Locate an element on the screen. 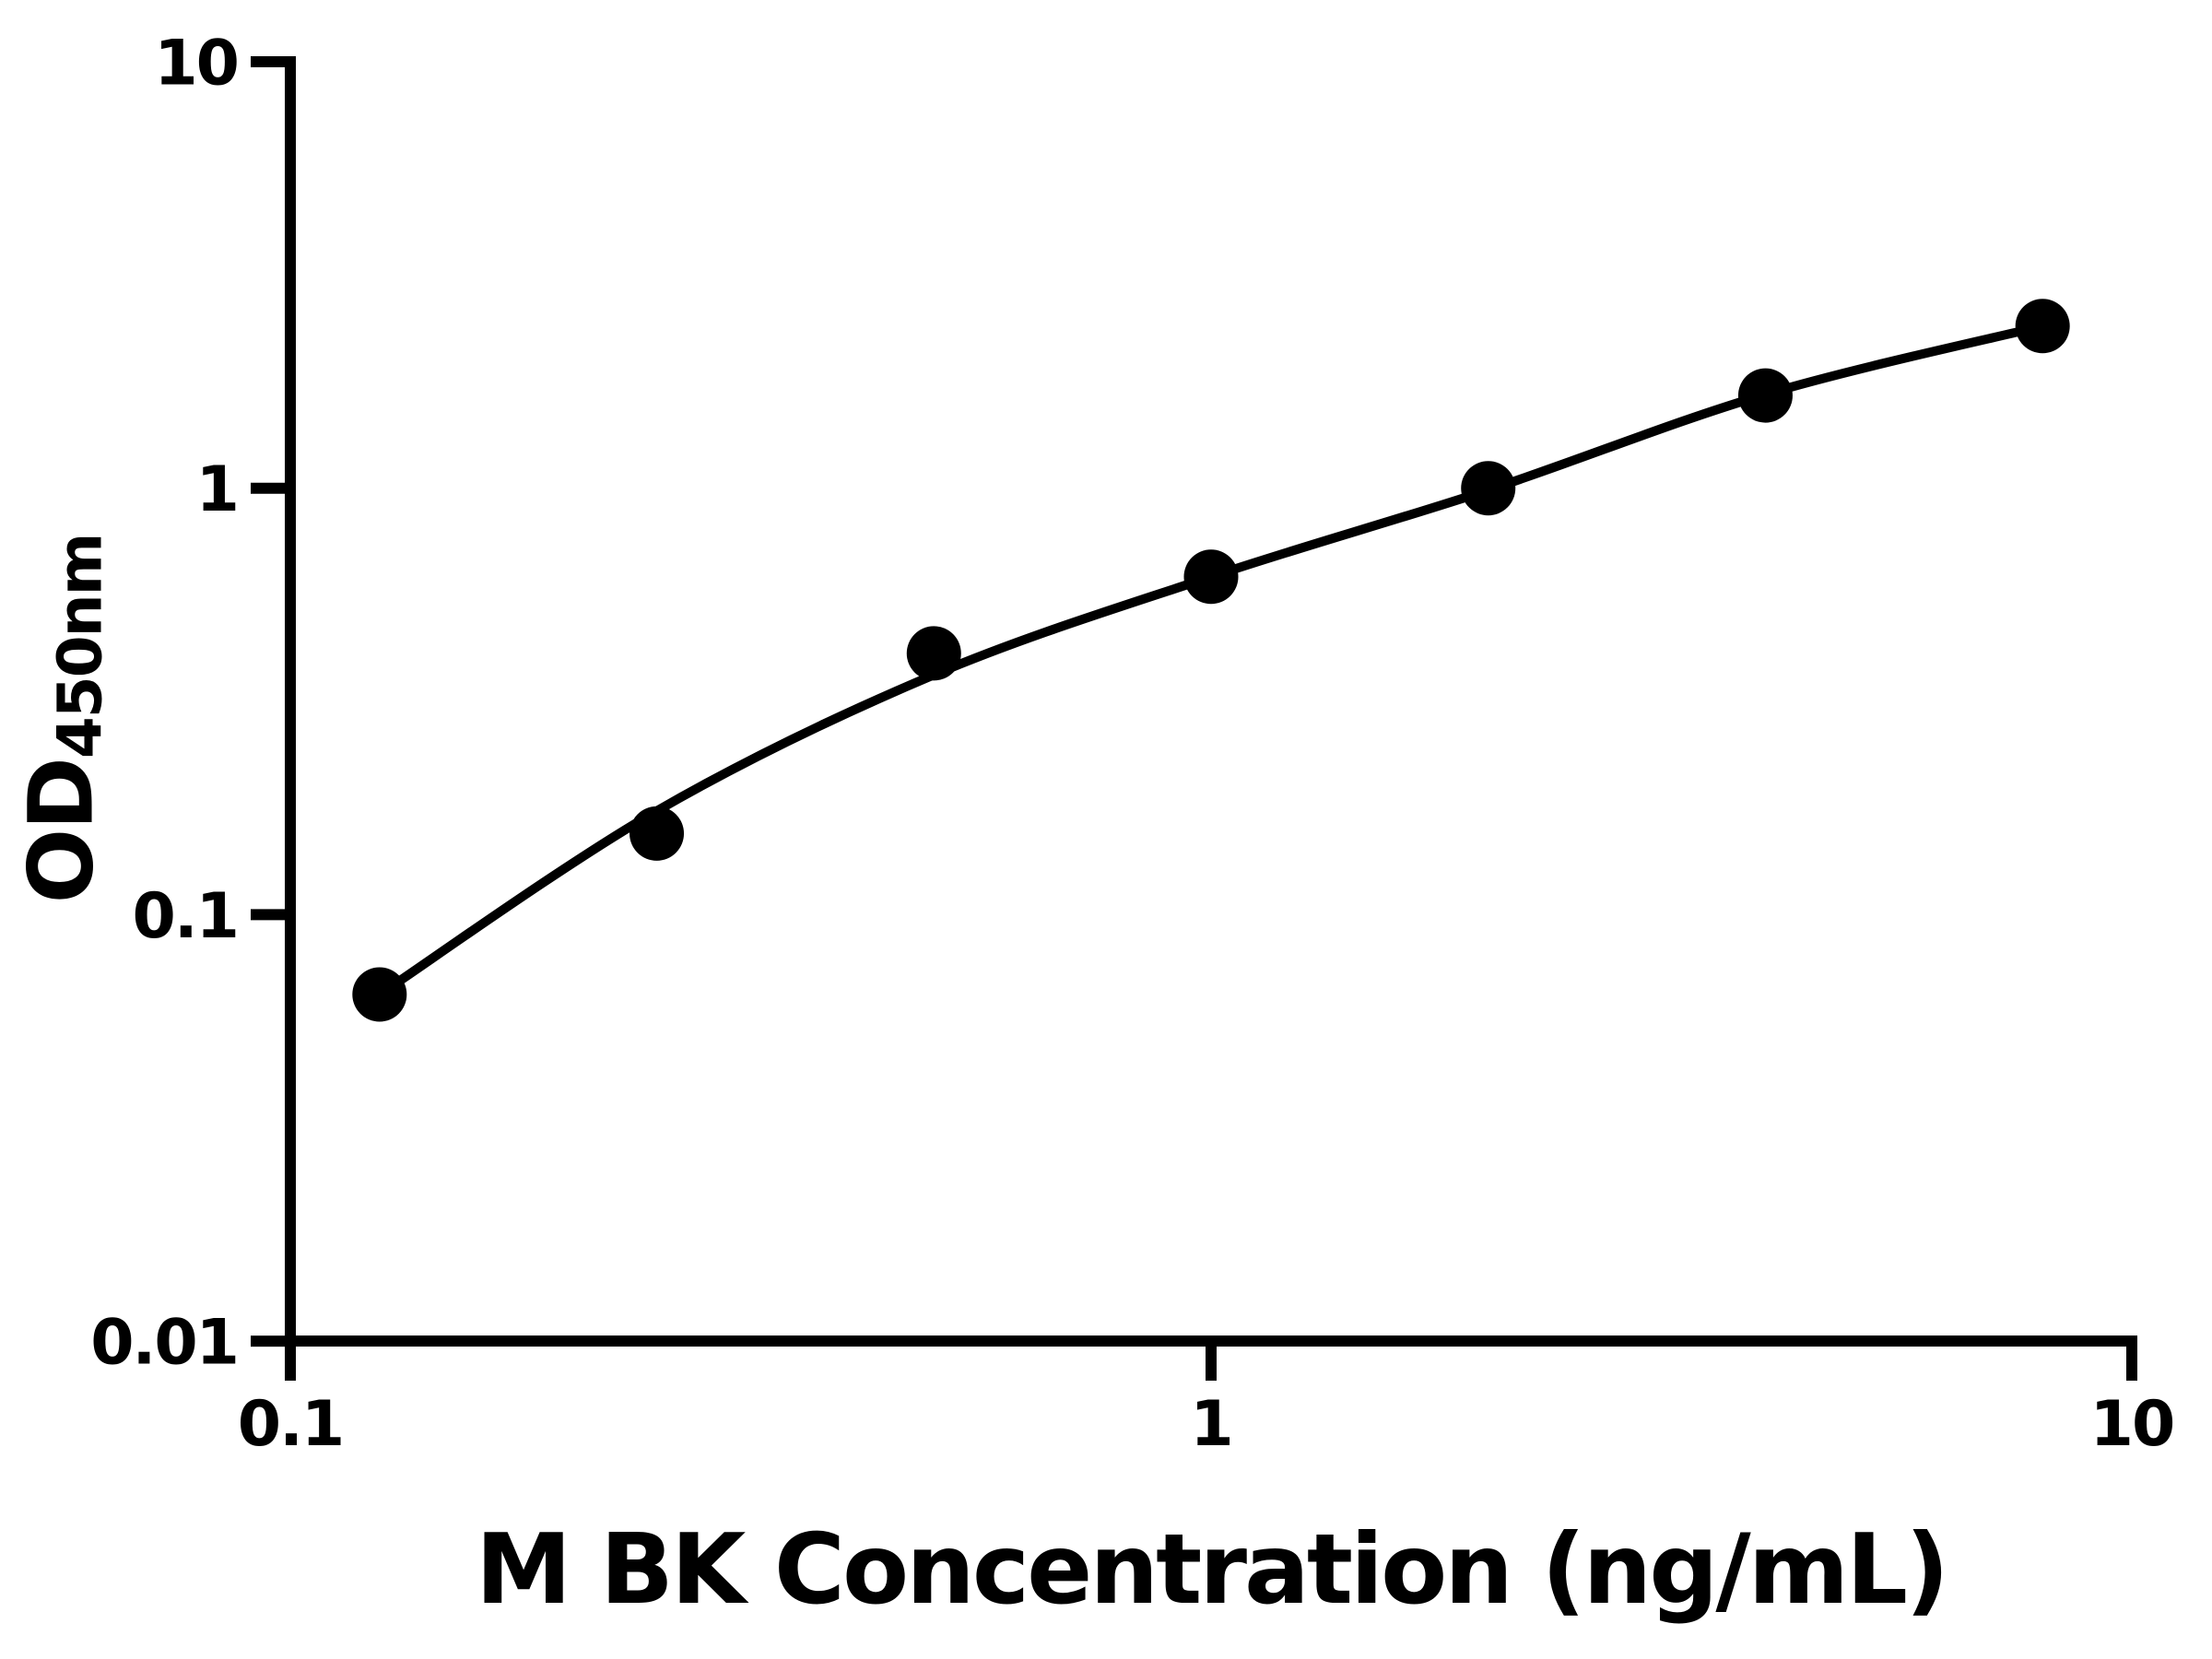 The height and width of the screenshot is (1659, 2212). y-tick-label: 0.01 is located at coordinates (164, 1343).